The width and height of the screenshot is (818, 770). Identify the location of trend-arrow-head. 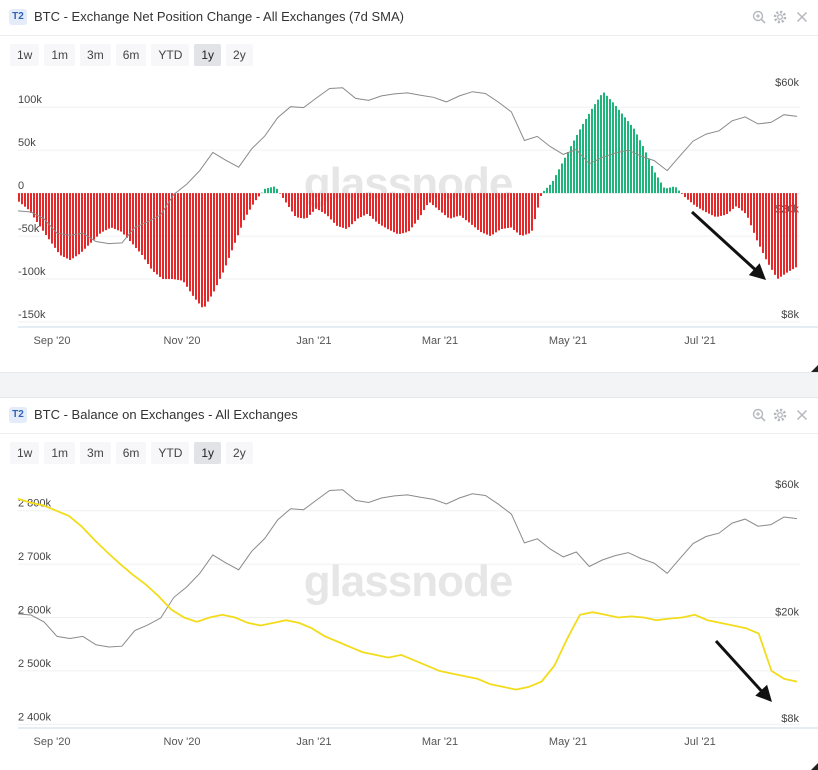
(763, 693).